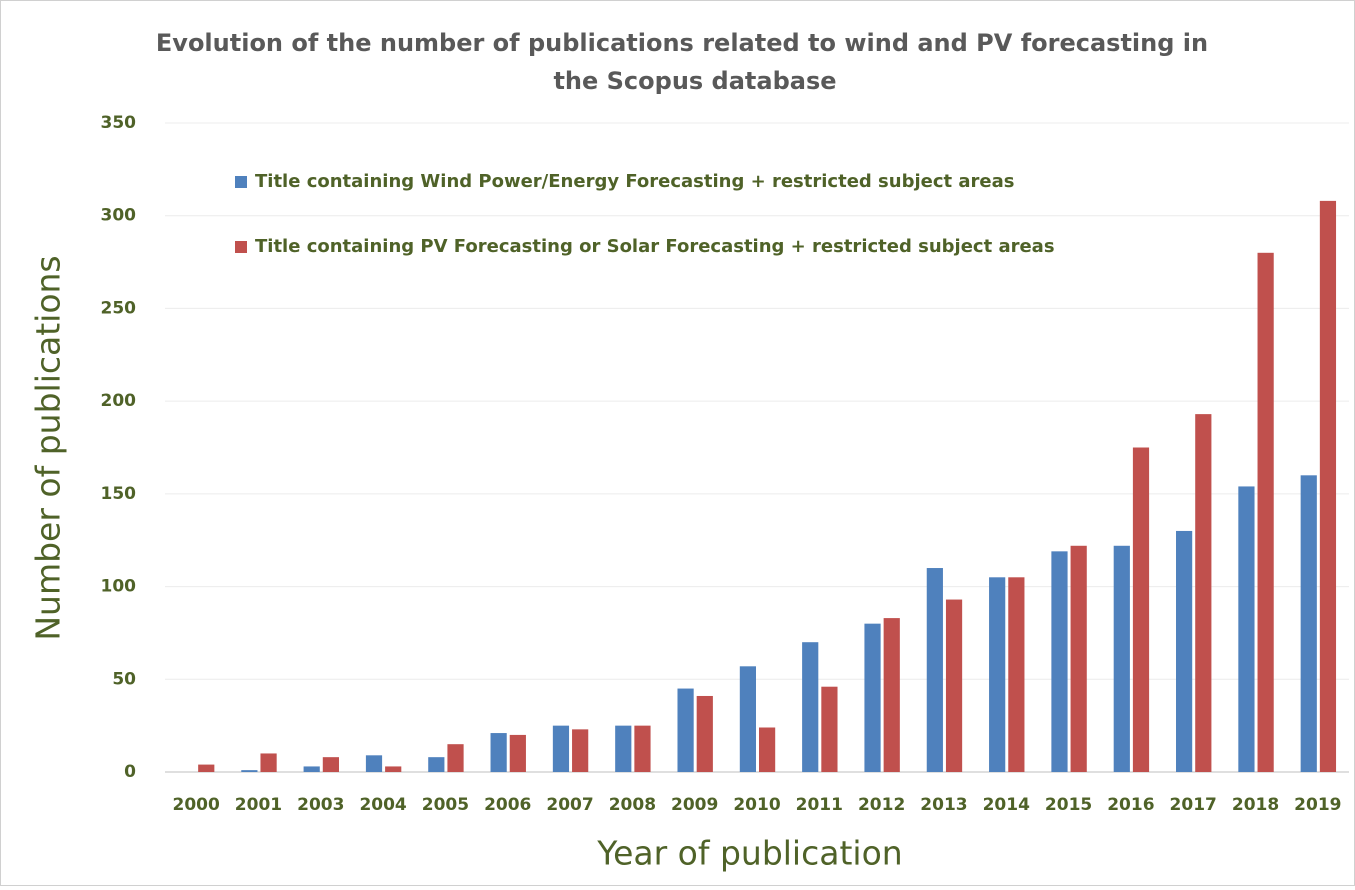  Describe the element at coordinates (445, 805) in the screenshot. I see `x-tick-label: 2005` at that location.